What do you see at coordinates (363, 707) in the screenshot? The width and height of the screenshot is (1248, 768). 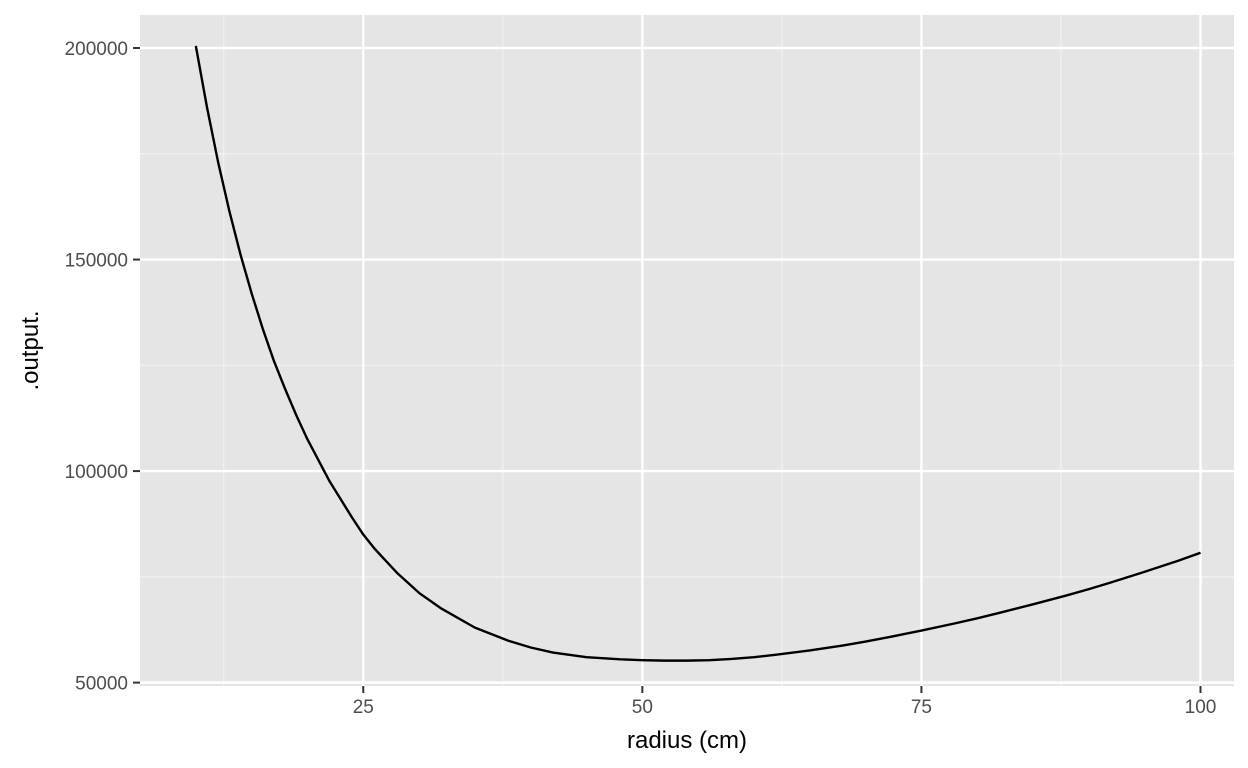 I see `x-tick-label: 25` at bounding box center [363, 707].